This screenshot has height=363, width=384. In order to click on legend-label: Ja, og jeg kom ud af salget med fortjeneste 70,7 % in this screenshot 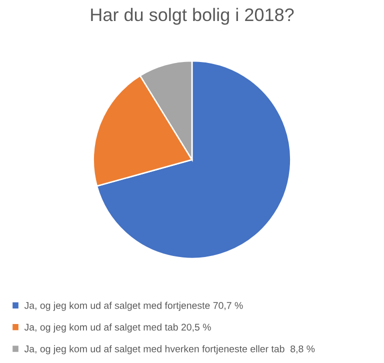, I will do `click(133, 306)`.